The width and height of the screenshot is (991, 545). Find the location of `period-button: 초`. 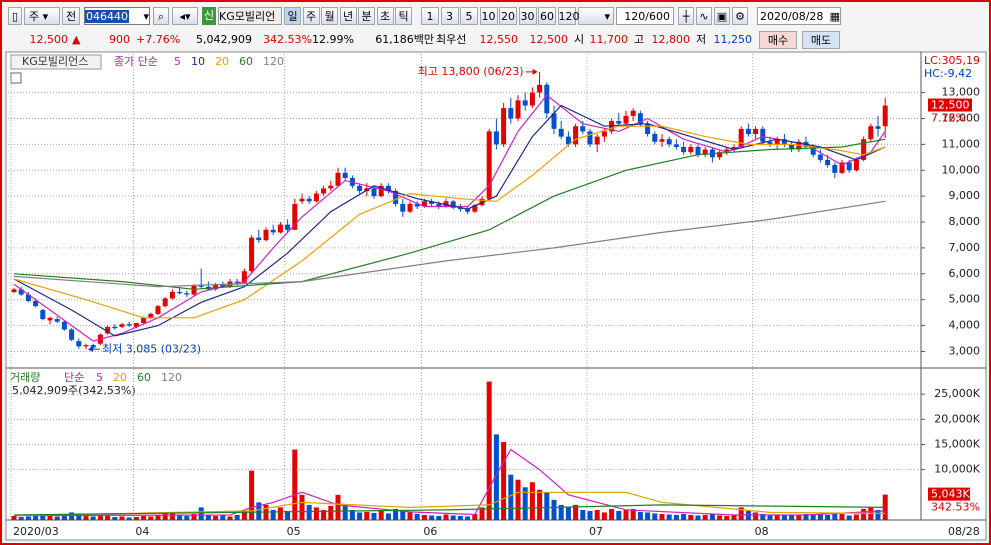

period-button: 초 is located at coordinates (385, 16).